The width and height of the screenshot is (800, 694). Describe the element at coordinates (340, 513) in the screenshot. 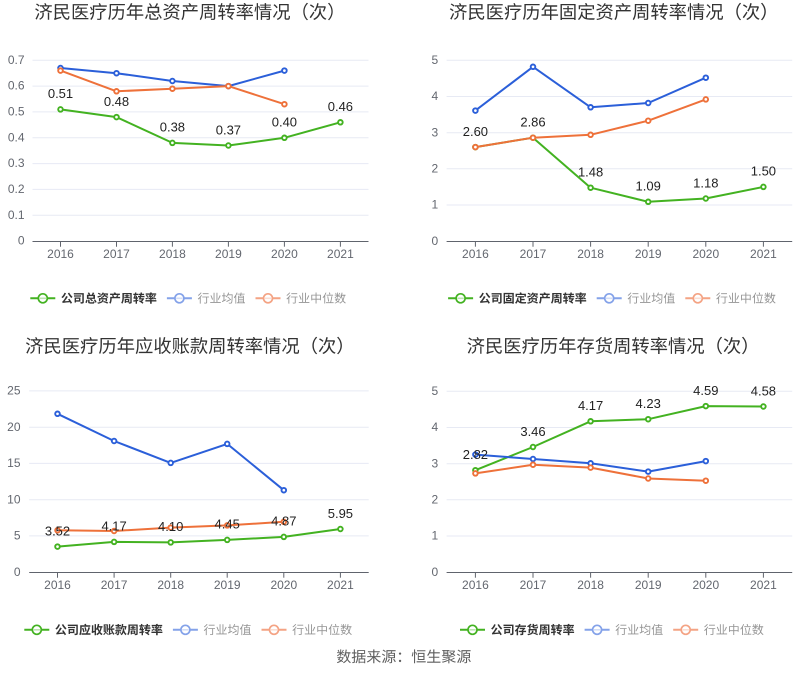

I see `svg-text: 5.95` at that location.